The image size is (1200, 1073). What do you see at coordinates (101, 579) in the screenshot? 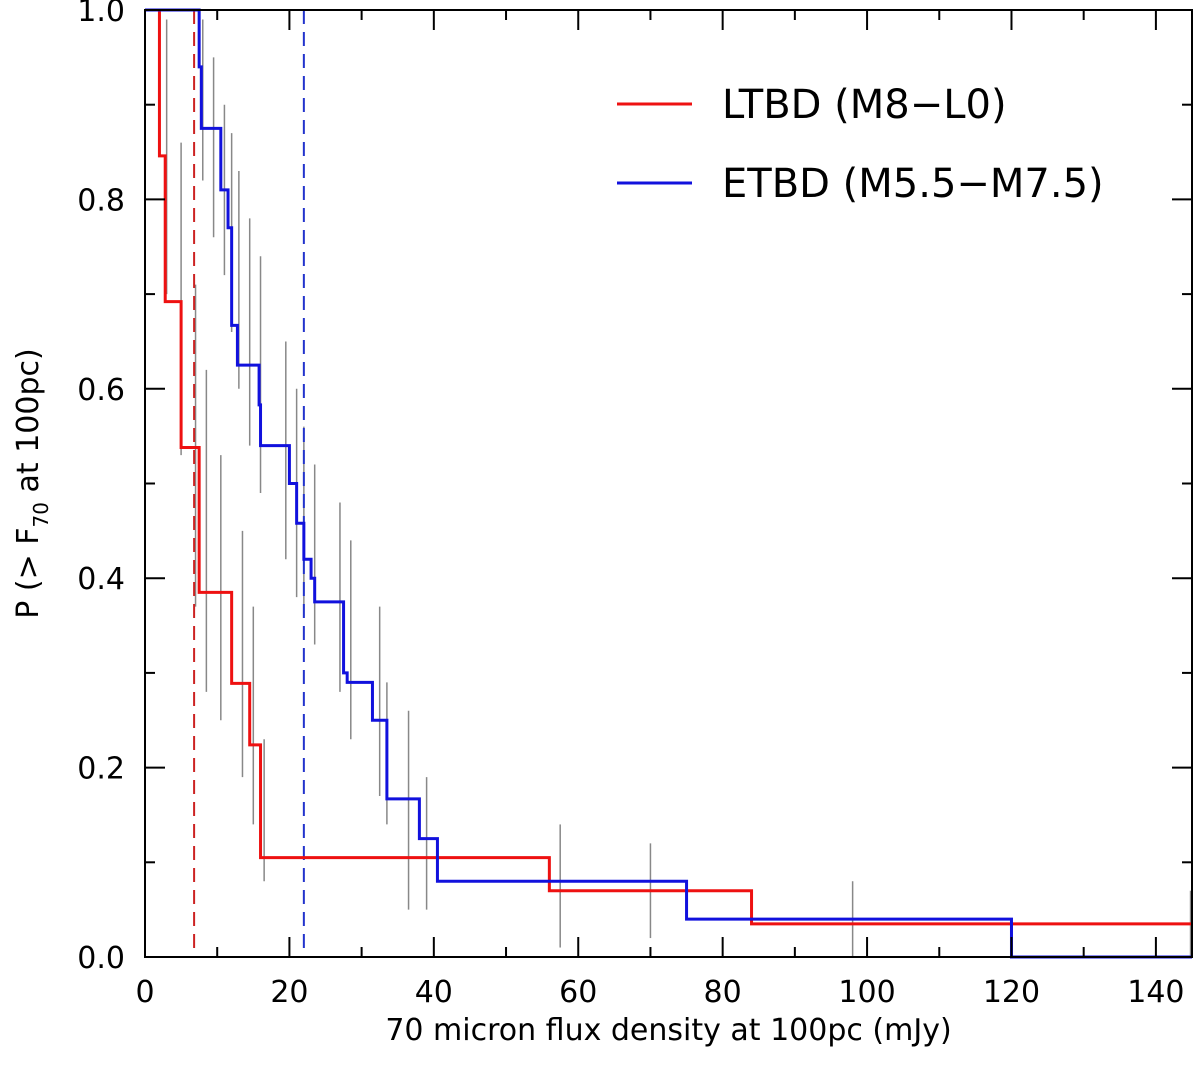
I see `y-tick-label: 0.4` at bounding box center [101, 579].